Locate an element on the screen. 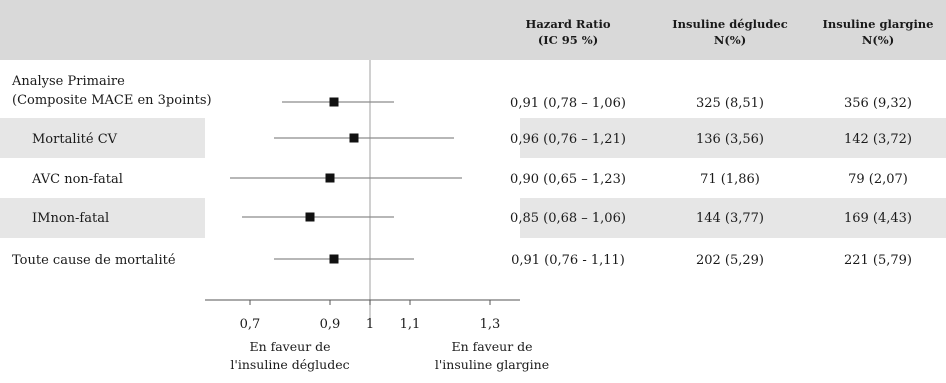  glargine-value: 356 (9,32) is located at coordinates (878, 103).